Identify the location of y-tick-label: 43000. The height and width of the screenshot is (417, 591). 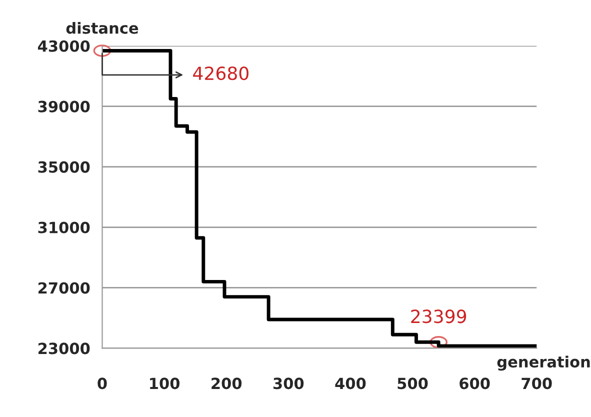
(64, 46).